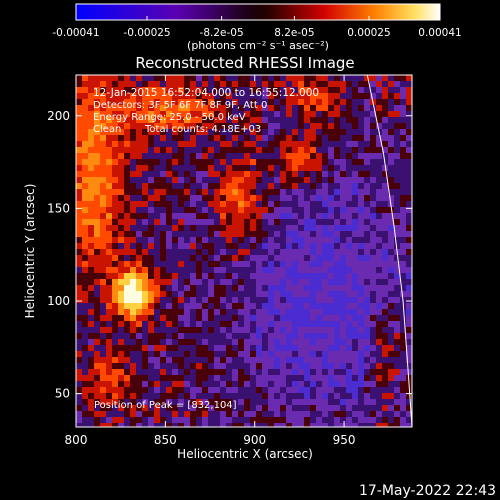 The width and height of the screenshot is (500, 500). What do you see at coordinates (165, 405) in the screenshot?
I see `annotation-peak-position: Position of Peak = [832,104]` at bounding box center [165, 405].